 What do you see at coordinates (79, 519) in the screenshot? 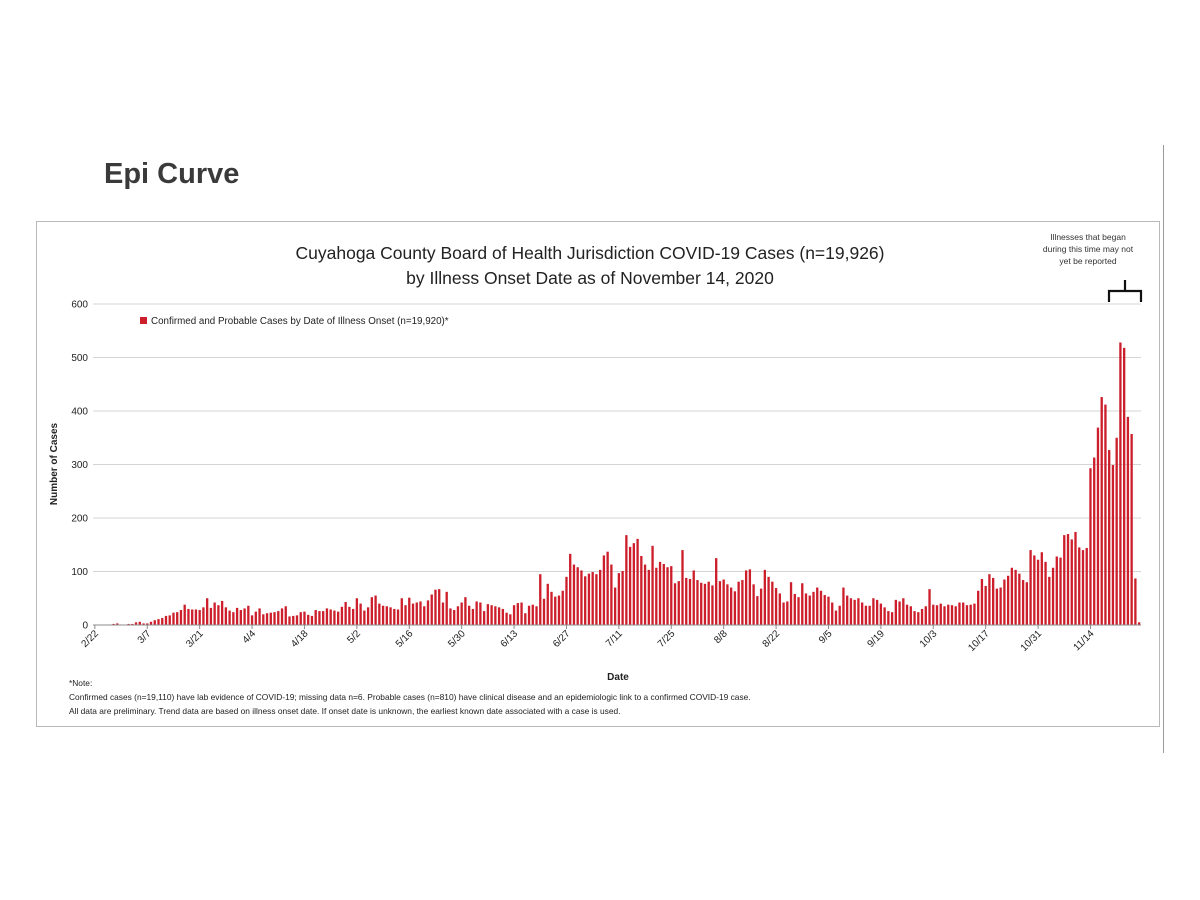
I see `y-tick-label-200: 200` at bounding box center [79, 519].